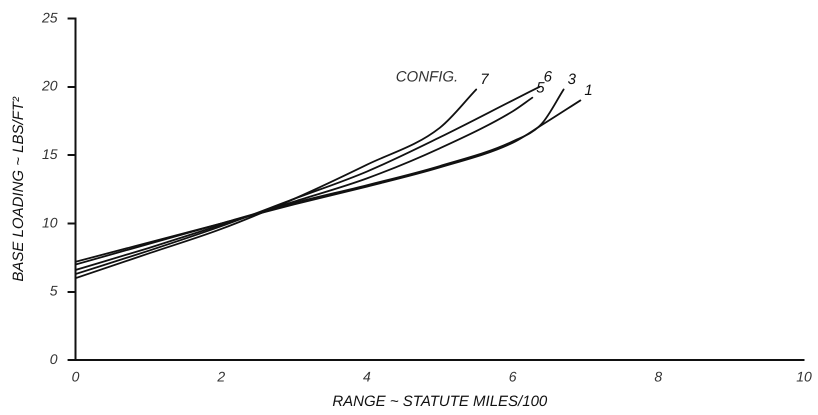  Describe the element at coordinates (221, 376) in the screenshot. I see `x-tick-label: 2` at that location.